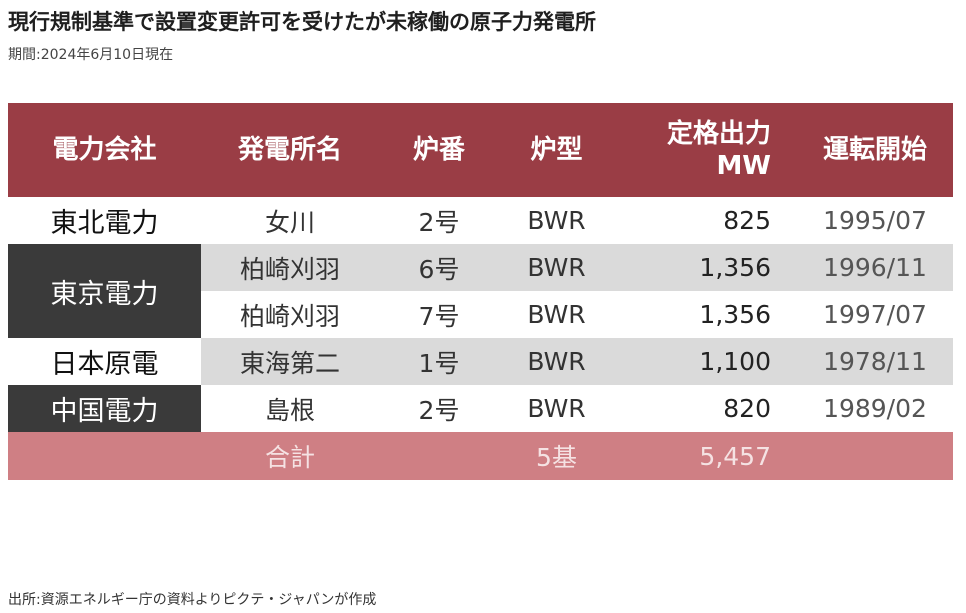 The image size is (966, 613). What do you see at coordinates (875, 314) in the screenshot?
I see `start-cell: 1997/07` at bounding box center [875, 314].